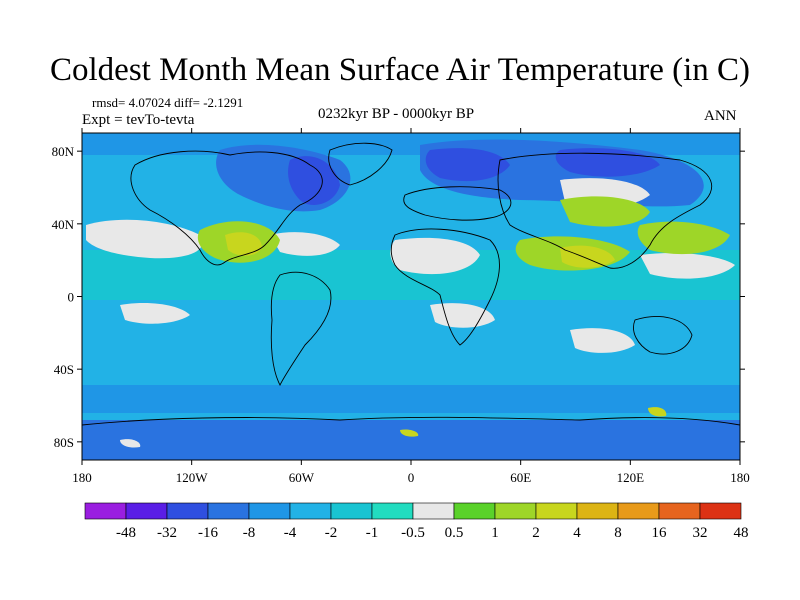 The height and width of the screenshot is (600, 800). I want to click on colorbar-label: 0.5, so click(454, 533).